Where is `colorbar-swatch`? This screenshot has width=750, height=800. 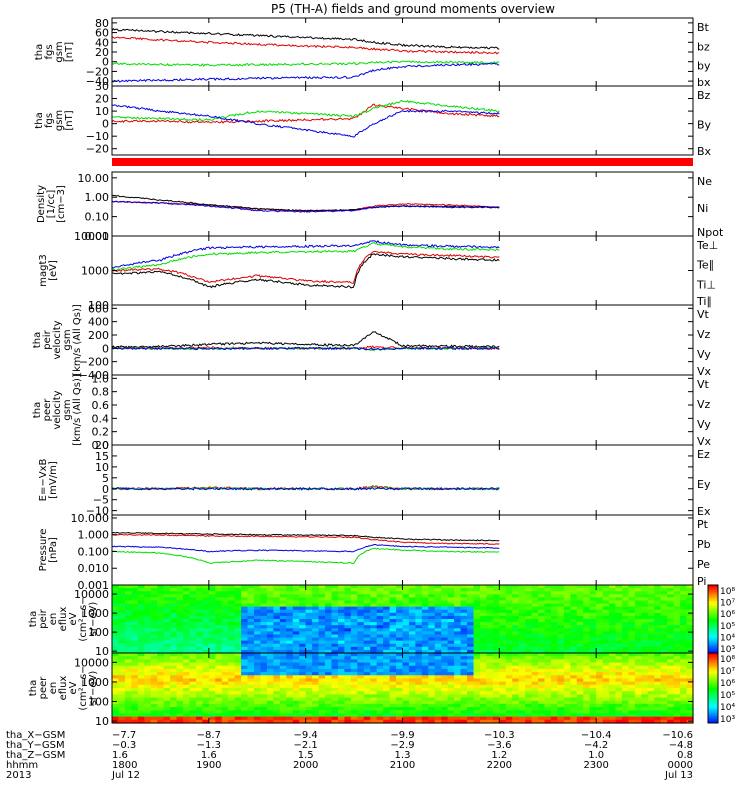
colorbar-swatch is located at coordinates (713, 673).